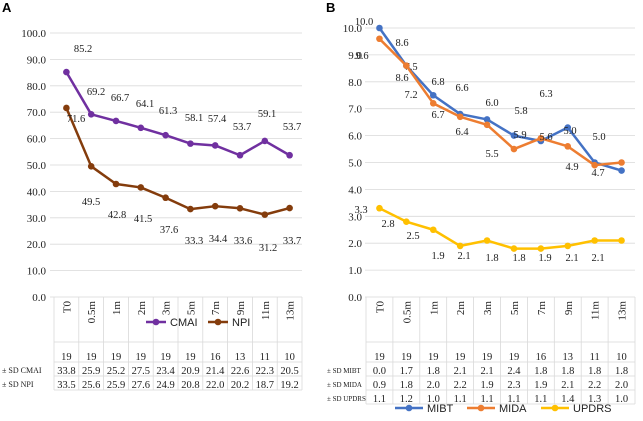 This screenshot has height=421, width=643. Describe the element at coordinates (519, 135) in the screenshot. I see `data-label-mida: 5.9` at that location.